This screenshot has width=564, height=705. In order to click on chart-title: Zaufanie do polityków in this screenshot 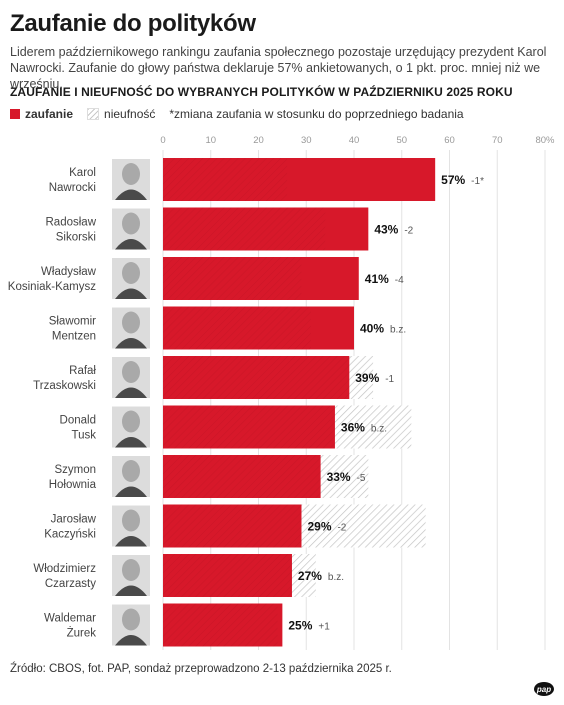, I will do `click(133, 23)`.